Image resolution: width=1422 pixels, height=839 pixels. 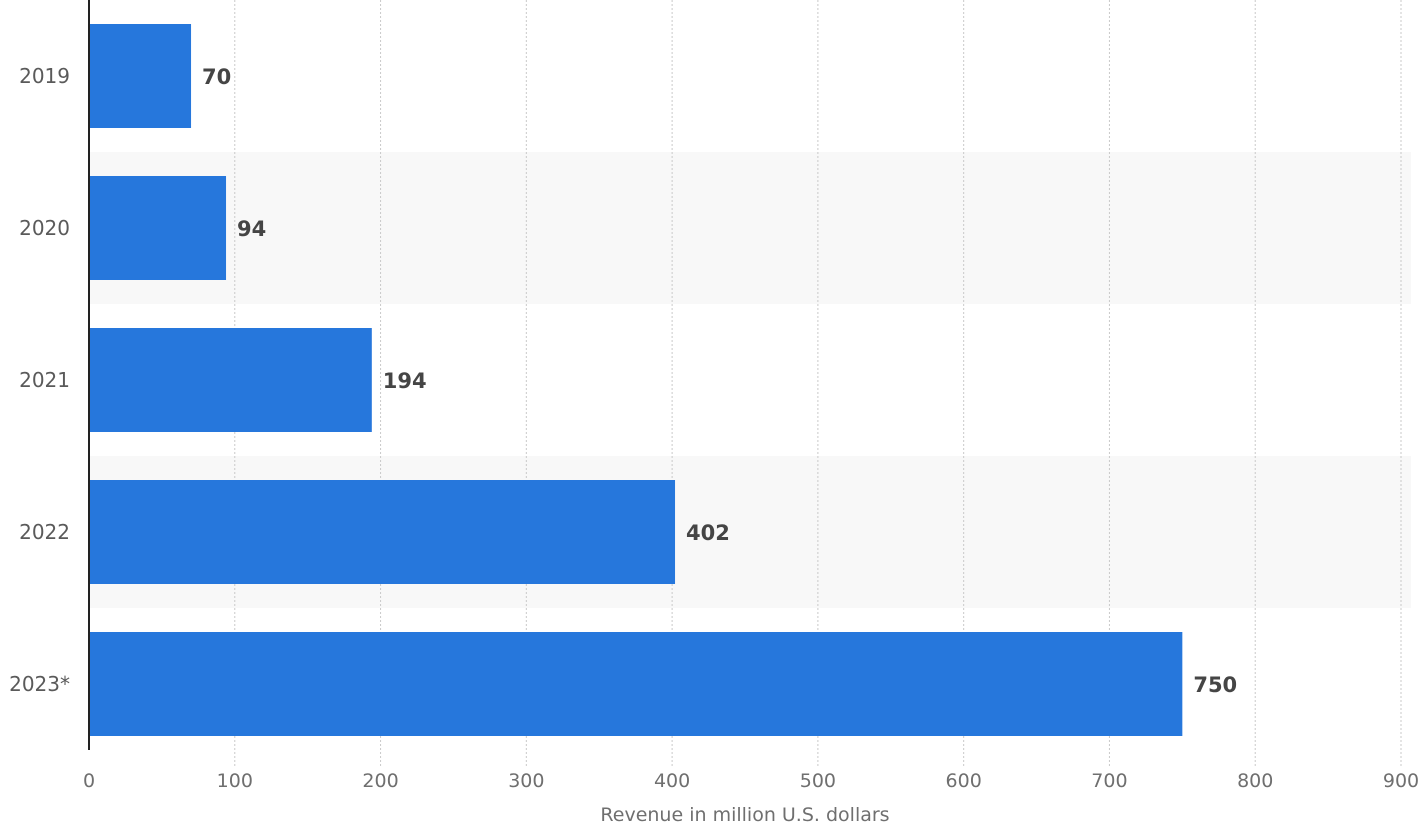 I want to click on category-label: 2023*, so click(x=39, y=684).